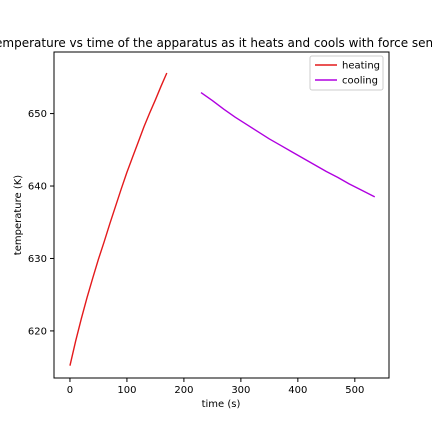 The height and width of the screenshot is (432, 432). Describe the element at coordinates (183, 390) in the screenshot. I see `x-tick-label: 200` at that location.